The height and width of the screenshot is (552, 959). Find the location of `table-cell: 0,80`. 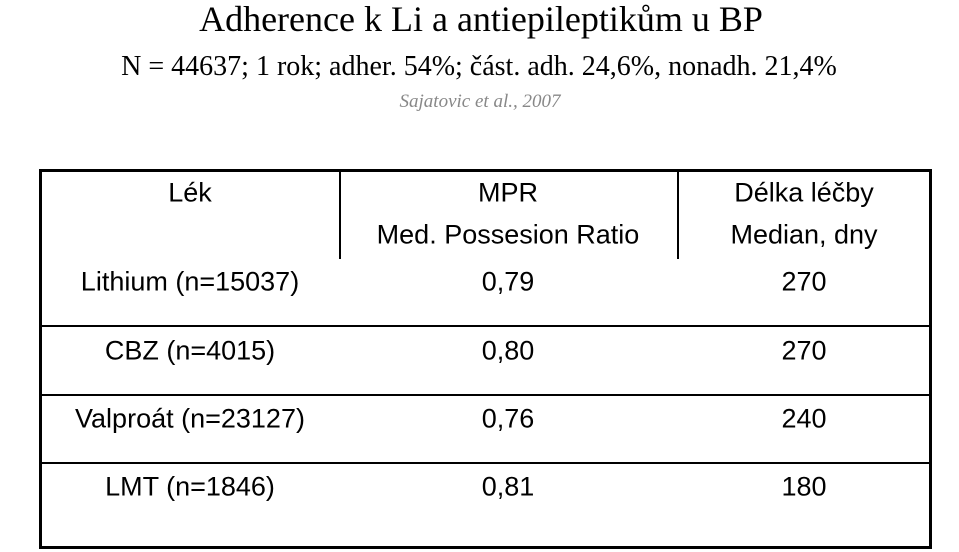

table-cell: 0,80 is located at coordinates (508, 350).